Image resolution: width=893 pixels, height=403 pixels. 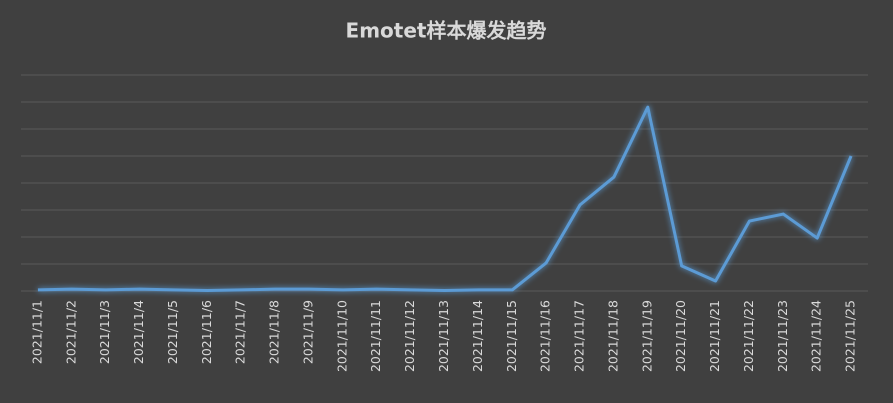 What do you see at coordinates (307, 332) in the screenshot?
I see `x-tick-label: 2021/11/9` at bounding box center [307, 332].